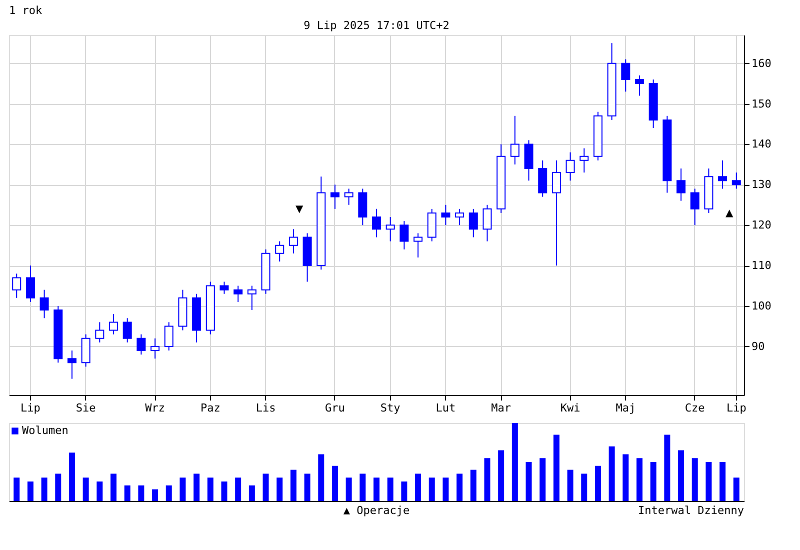 The width and height of the screenshot is (800, 550). Describe the element at coordinates (694, 408) in the screenshot. I see `x-tick-label: Cze` at that location.